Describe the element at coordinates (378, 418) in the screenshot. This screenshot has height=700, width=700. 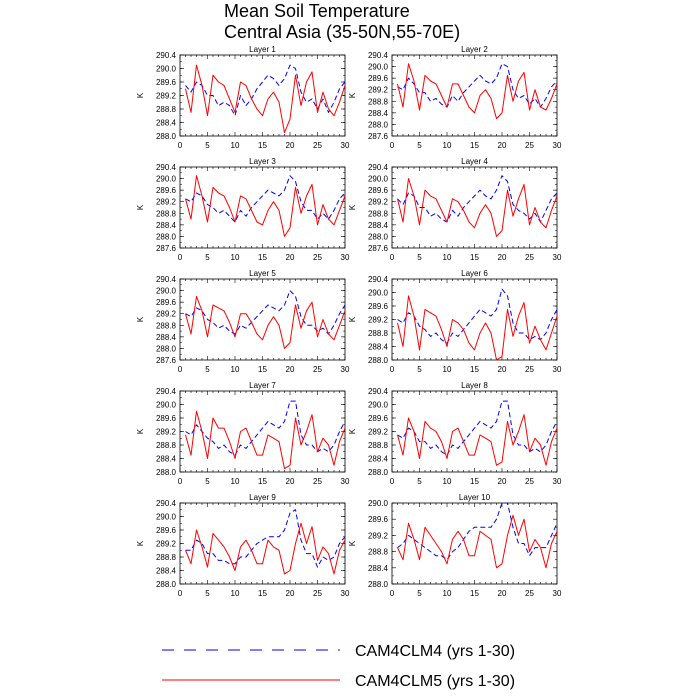
I see `y-tick-label-layer-8: 289.6` at that location.